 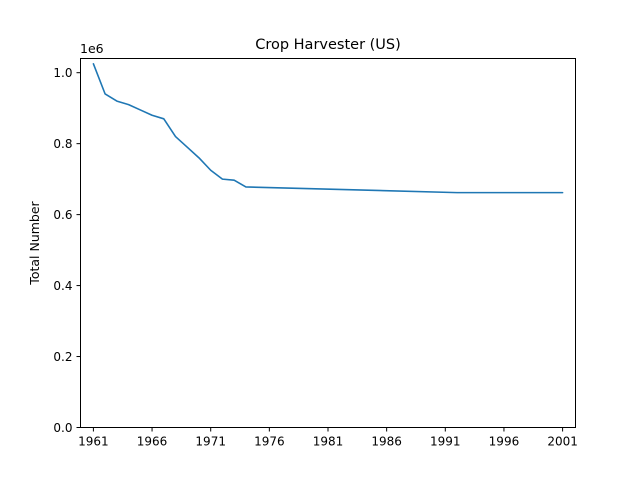 What do you see at coordinates (62, 357) in the screenshot?
I see `y-tick-label: 0.2` at bounding box center [62, 357].